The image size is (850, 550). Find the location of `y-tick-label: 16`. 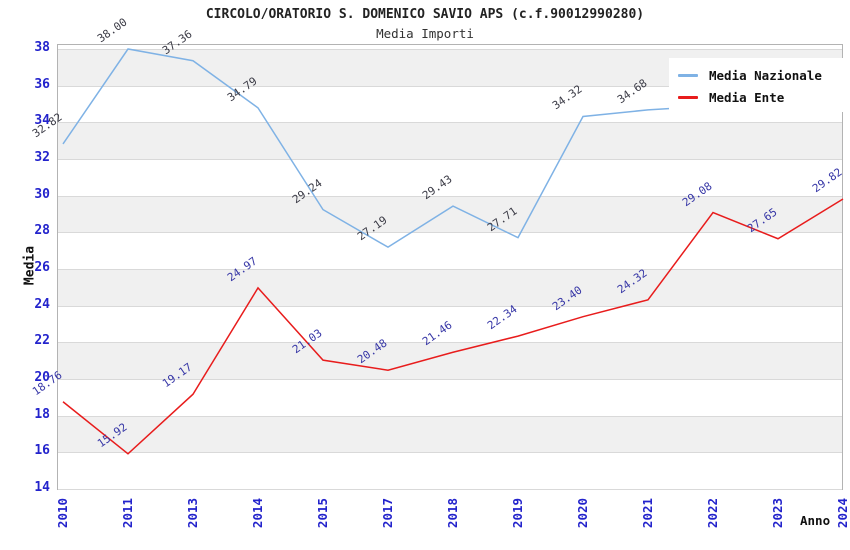

y-tick-label: 16 is located at coordinates (42, 451).